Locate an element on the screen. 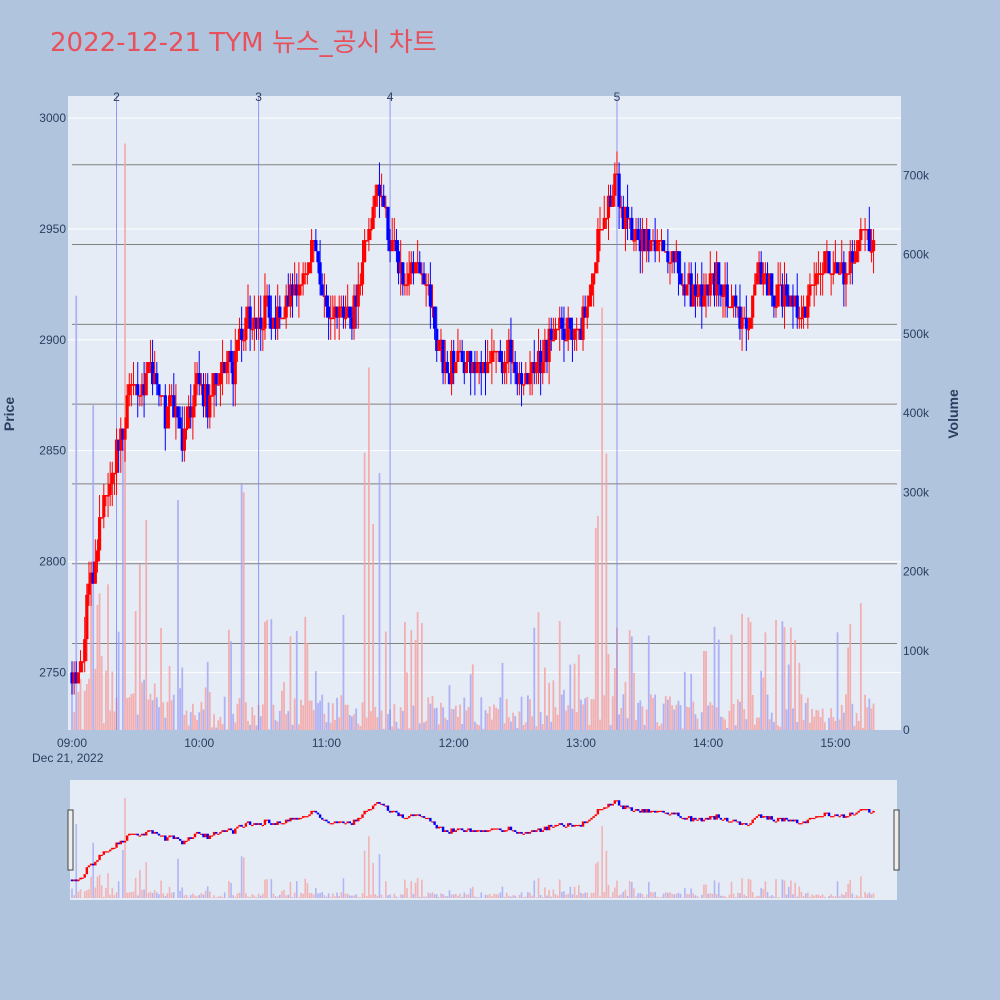 The width and height of the screenshot is (1000, 1000). time-tick-label: 14:00 is located at coordinates (708, 743).